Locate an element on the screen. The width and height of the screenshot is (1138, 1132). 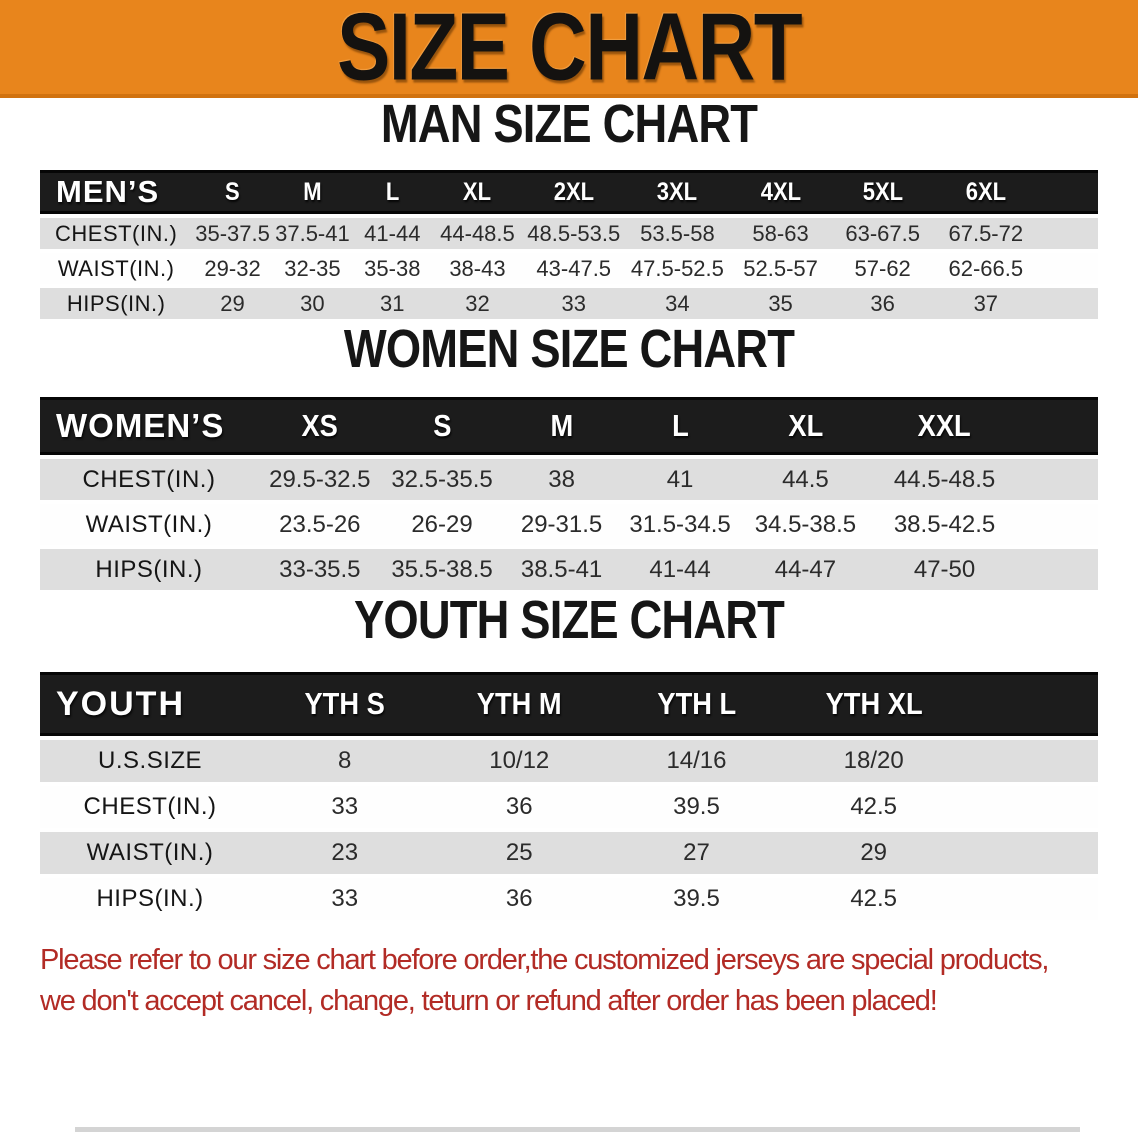
size-column-header: 3XL is located at coordinates (677, 192).